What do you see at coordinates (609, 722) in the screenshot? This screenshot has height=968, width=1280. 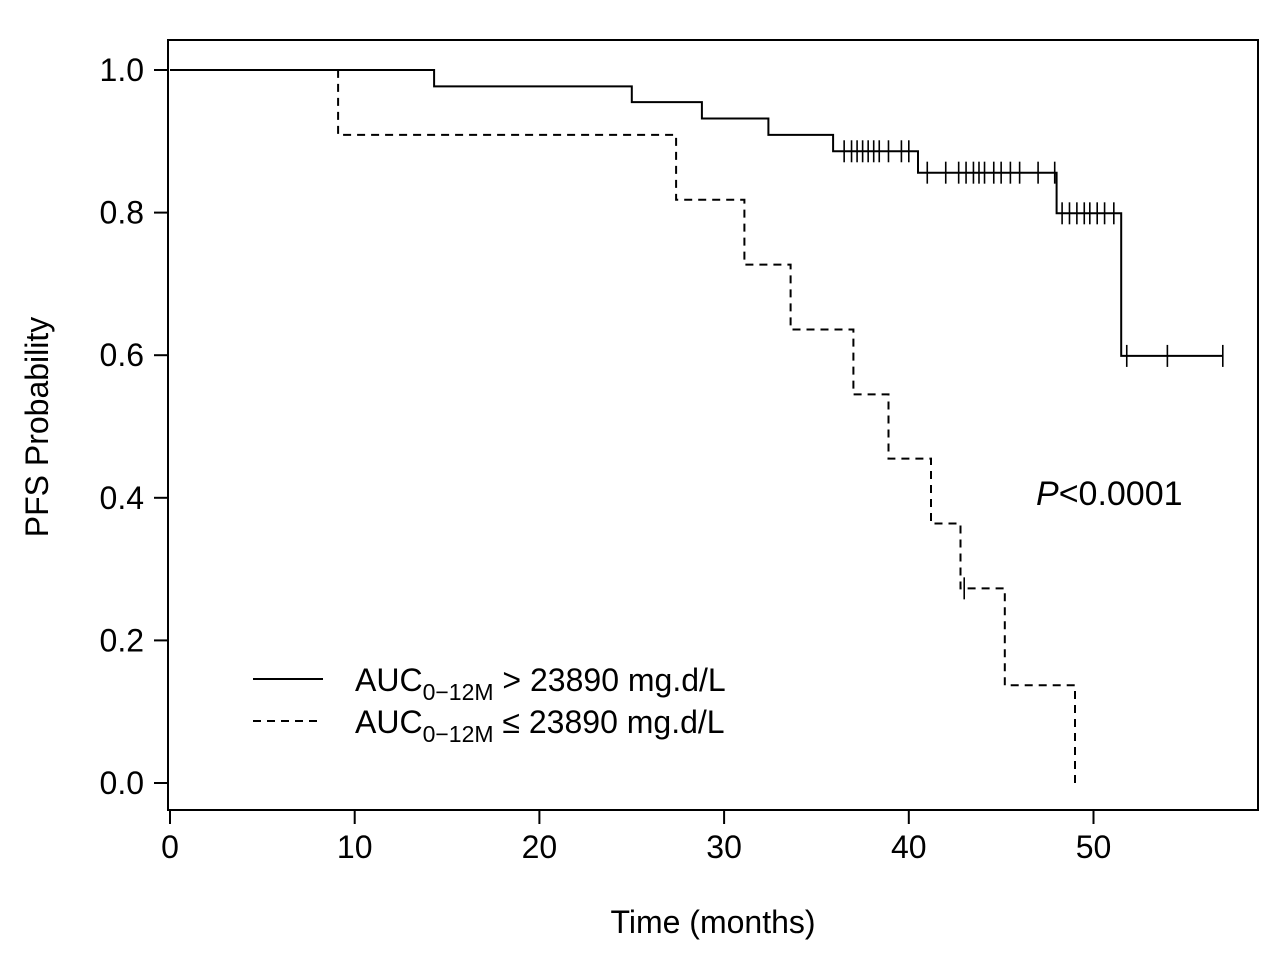 I see `legend-label-rest: ≤ 23890 mg.d/L` at bounding box center [609, 722].